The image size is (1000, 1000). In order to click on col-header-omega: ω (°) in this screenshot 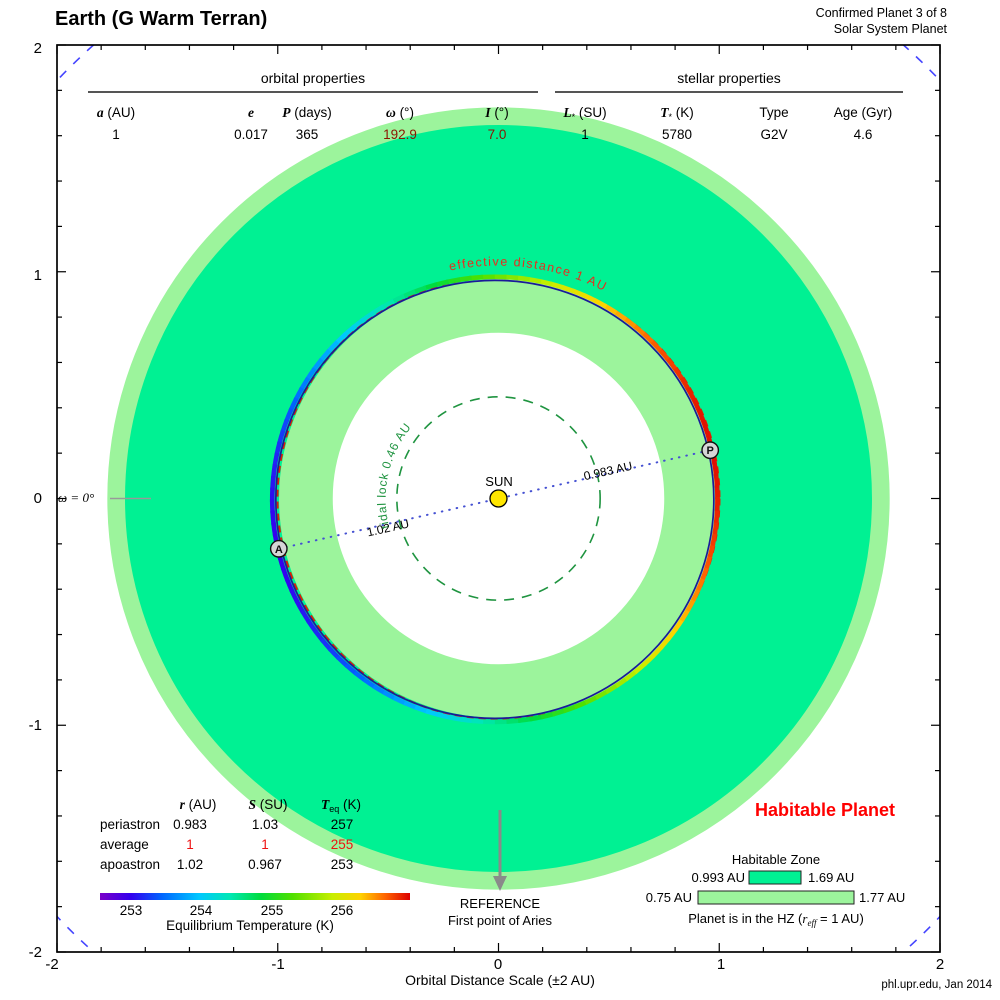, I will do `click(400, 112)`.